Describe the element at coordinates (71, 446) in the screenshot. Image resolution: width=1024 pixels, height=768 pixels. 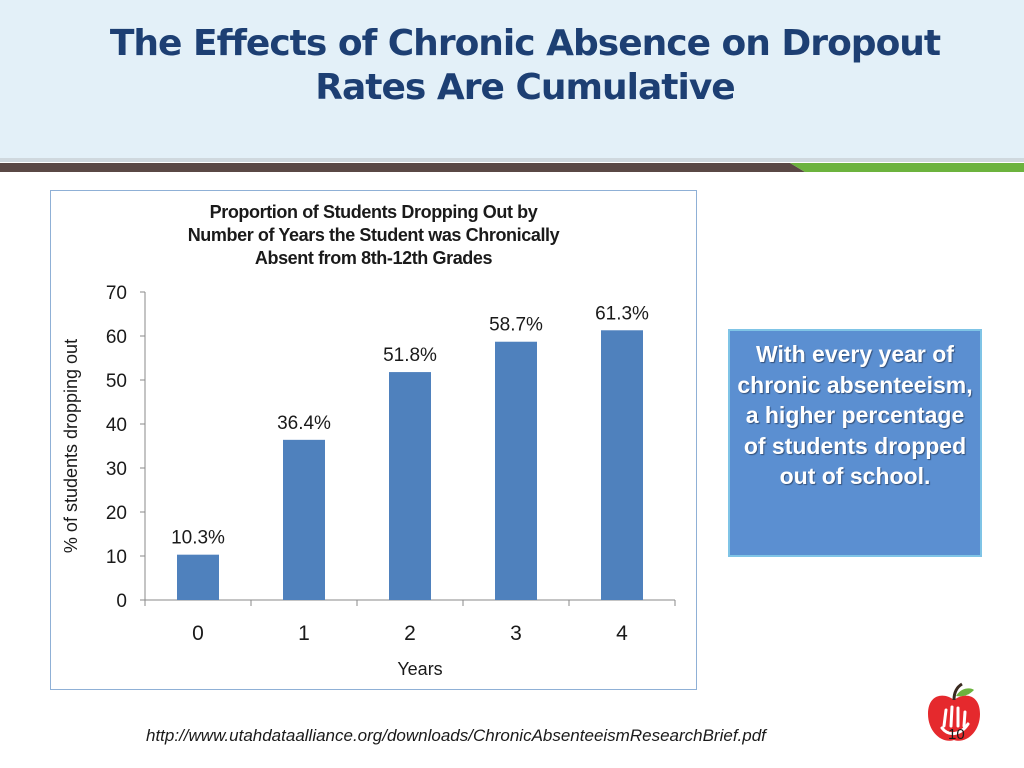
I see `y-axis-title: % of students dropping out` at that location.